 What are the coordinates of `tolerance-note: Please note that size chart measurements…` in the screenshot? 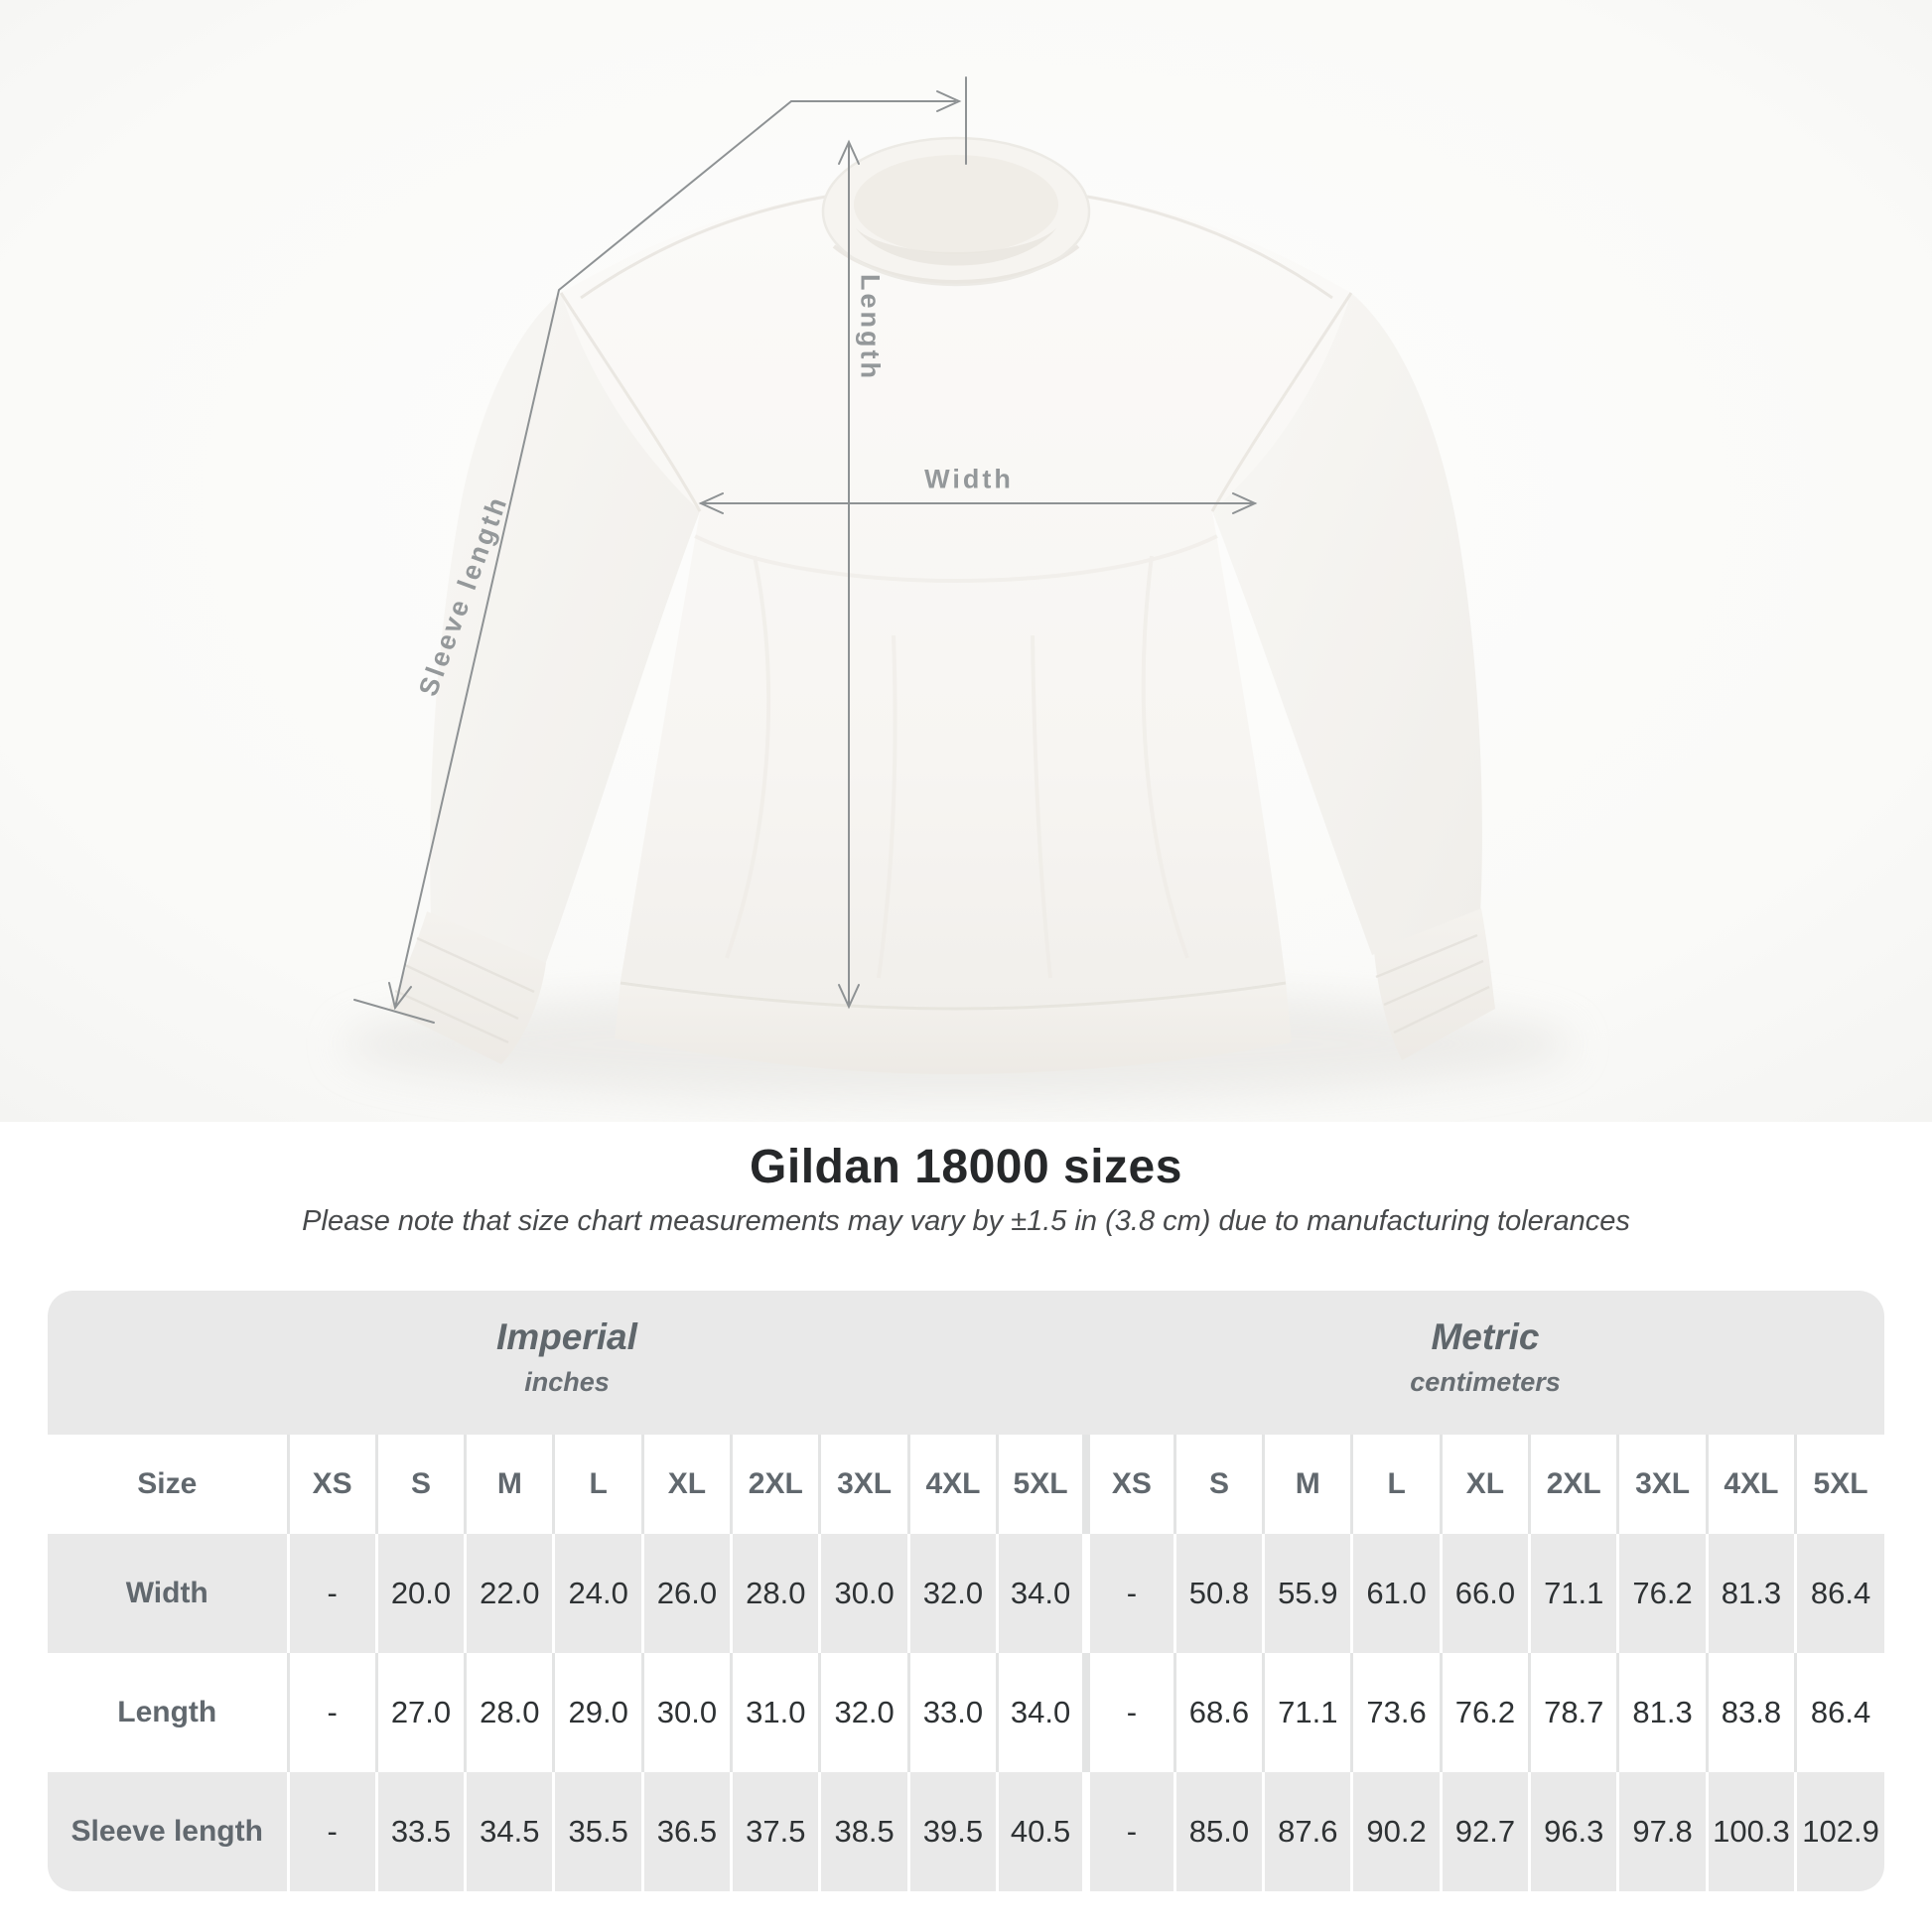 It's located at (966, 1221).